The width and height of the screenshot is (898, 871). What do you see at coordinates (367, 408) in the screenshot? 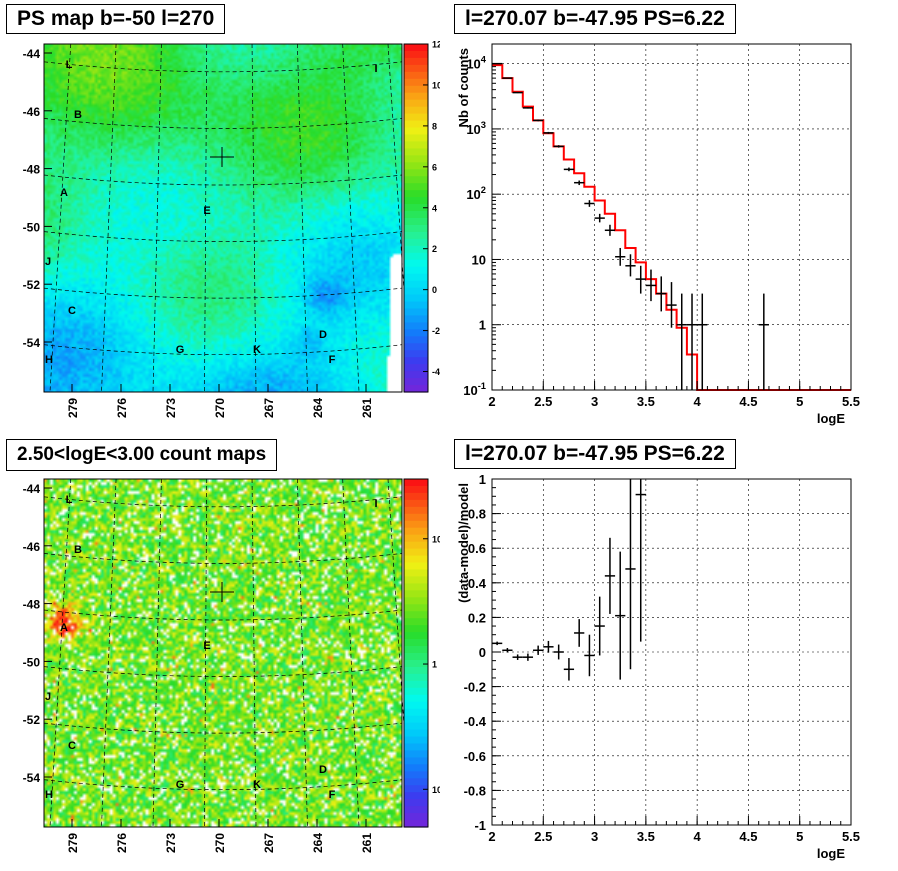
I see `x-tick-label: 261` at bounding box center [367, 408].